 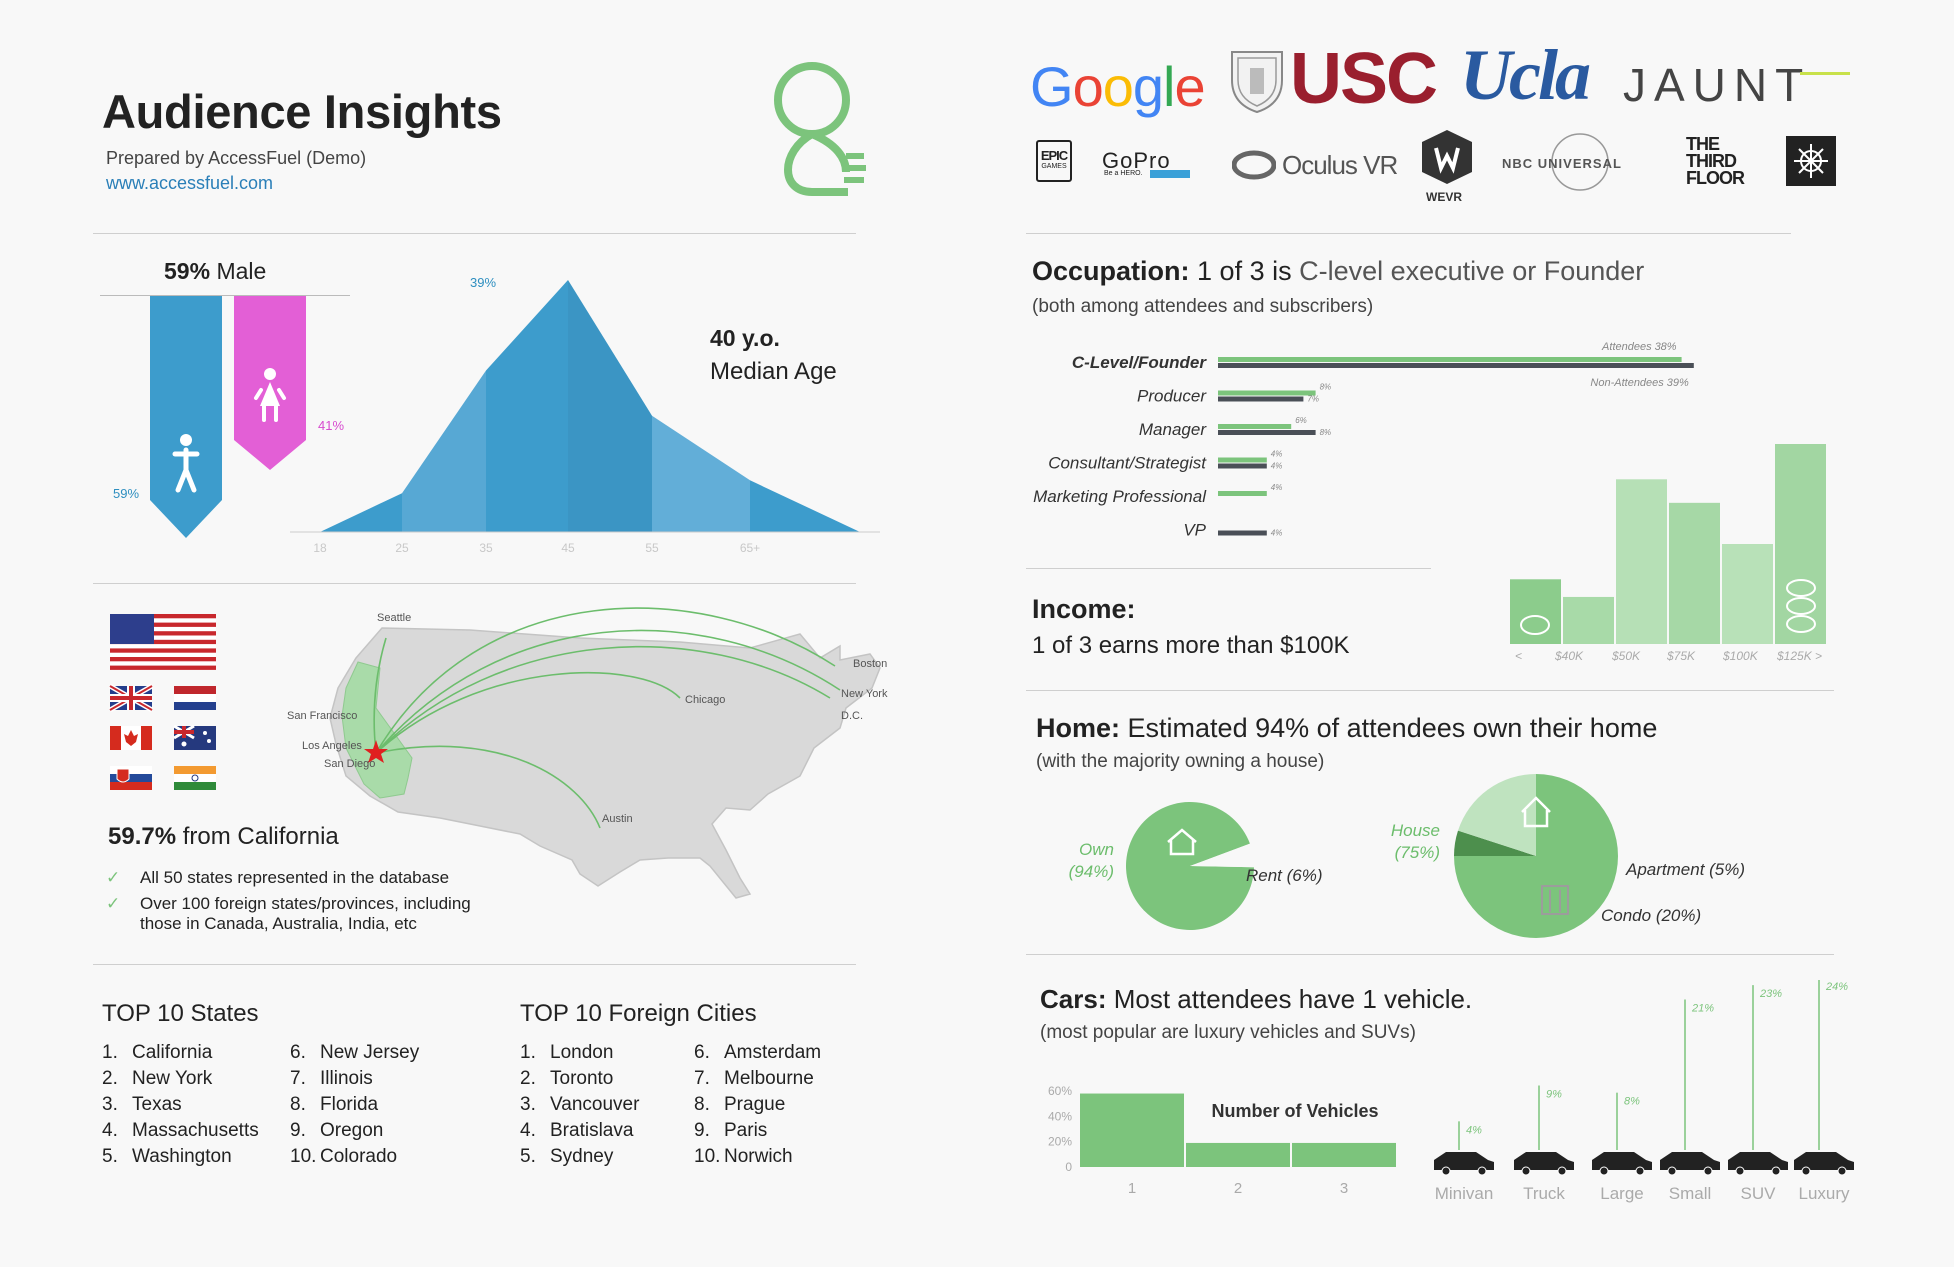 I want to click on vehicles-ytick: 0, so click(x=1068, y=1167).